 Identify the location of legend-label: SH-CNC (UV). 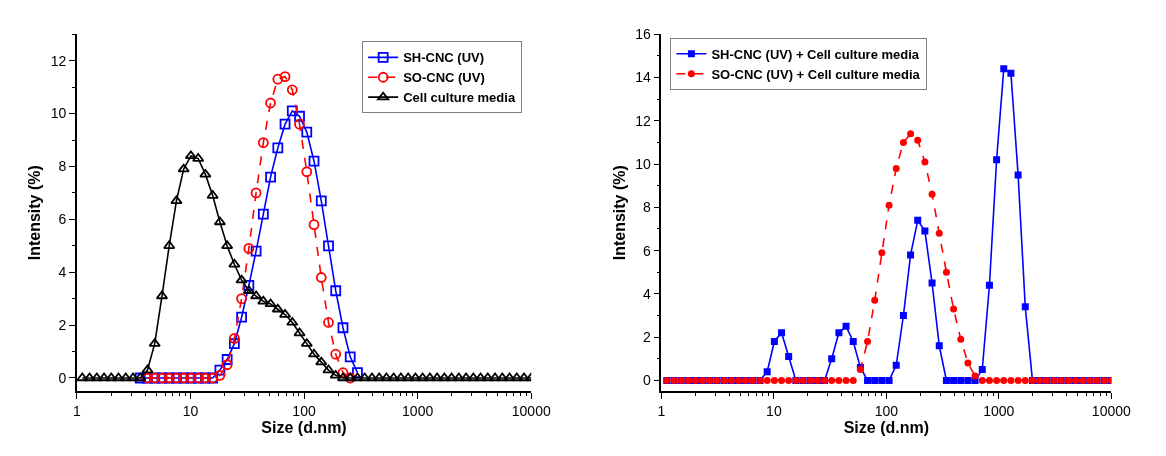
(444, 58).